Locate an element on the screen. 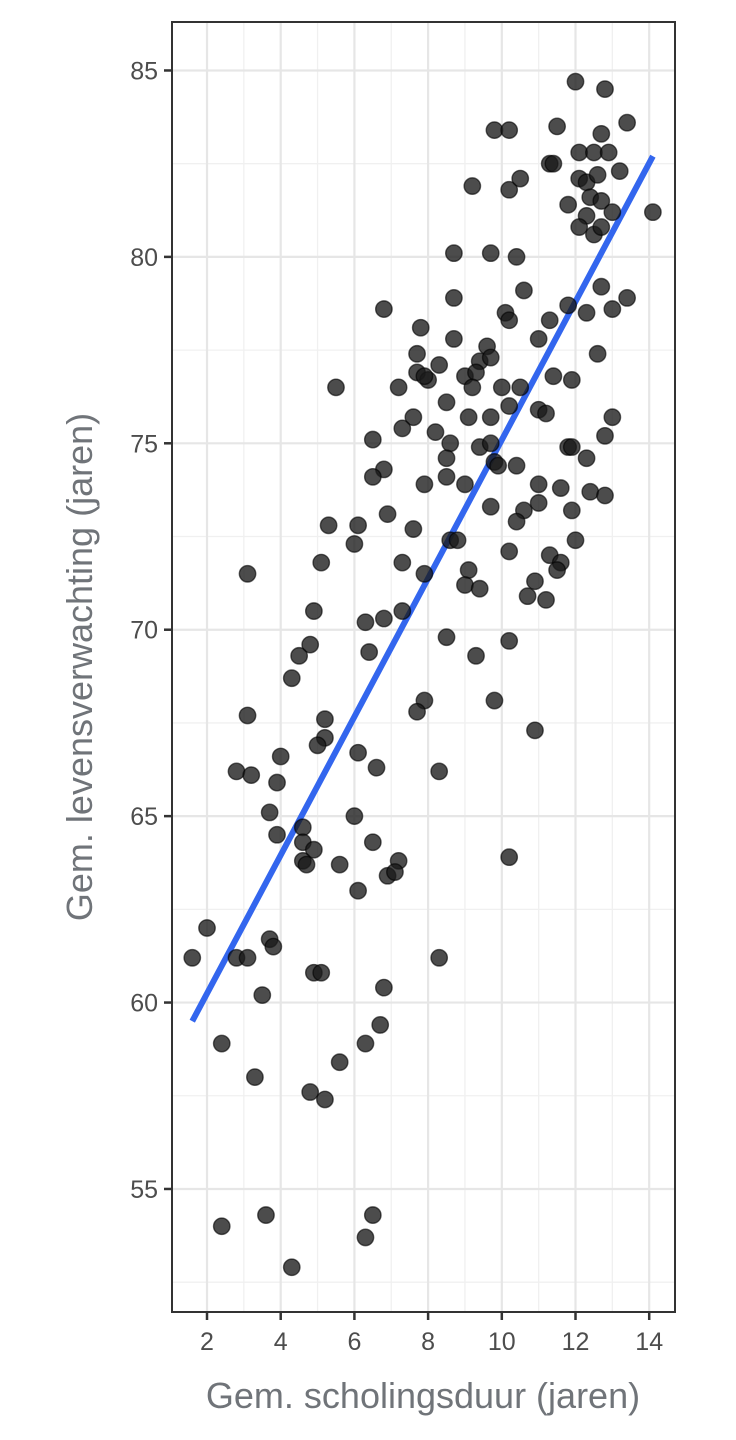 The width and height of the screenshot is (736, 1440). y-tick-label: 55 is located at coordinates (144, 1190).